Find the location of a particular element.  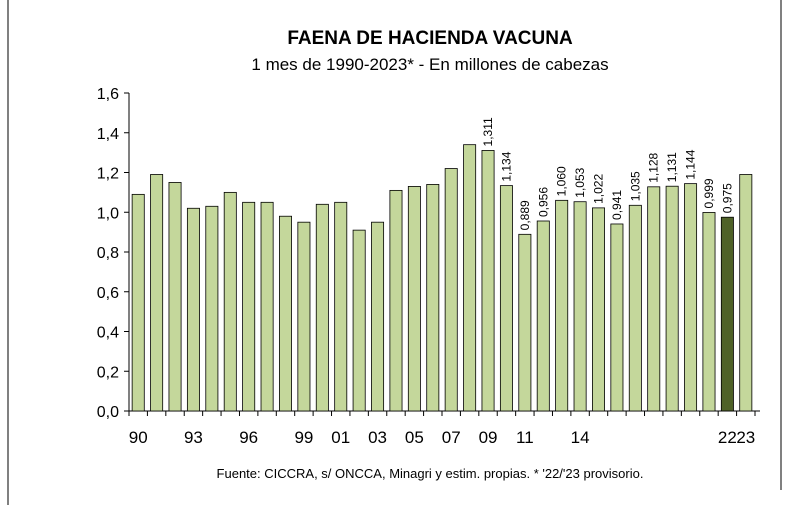

x-tick-label: 03 is located at coordinates (377, 437).